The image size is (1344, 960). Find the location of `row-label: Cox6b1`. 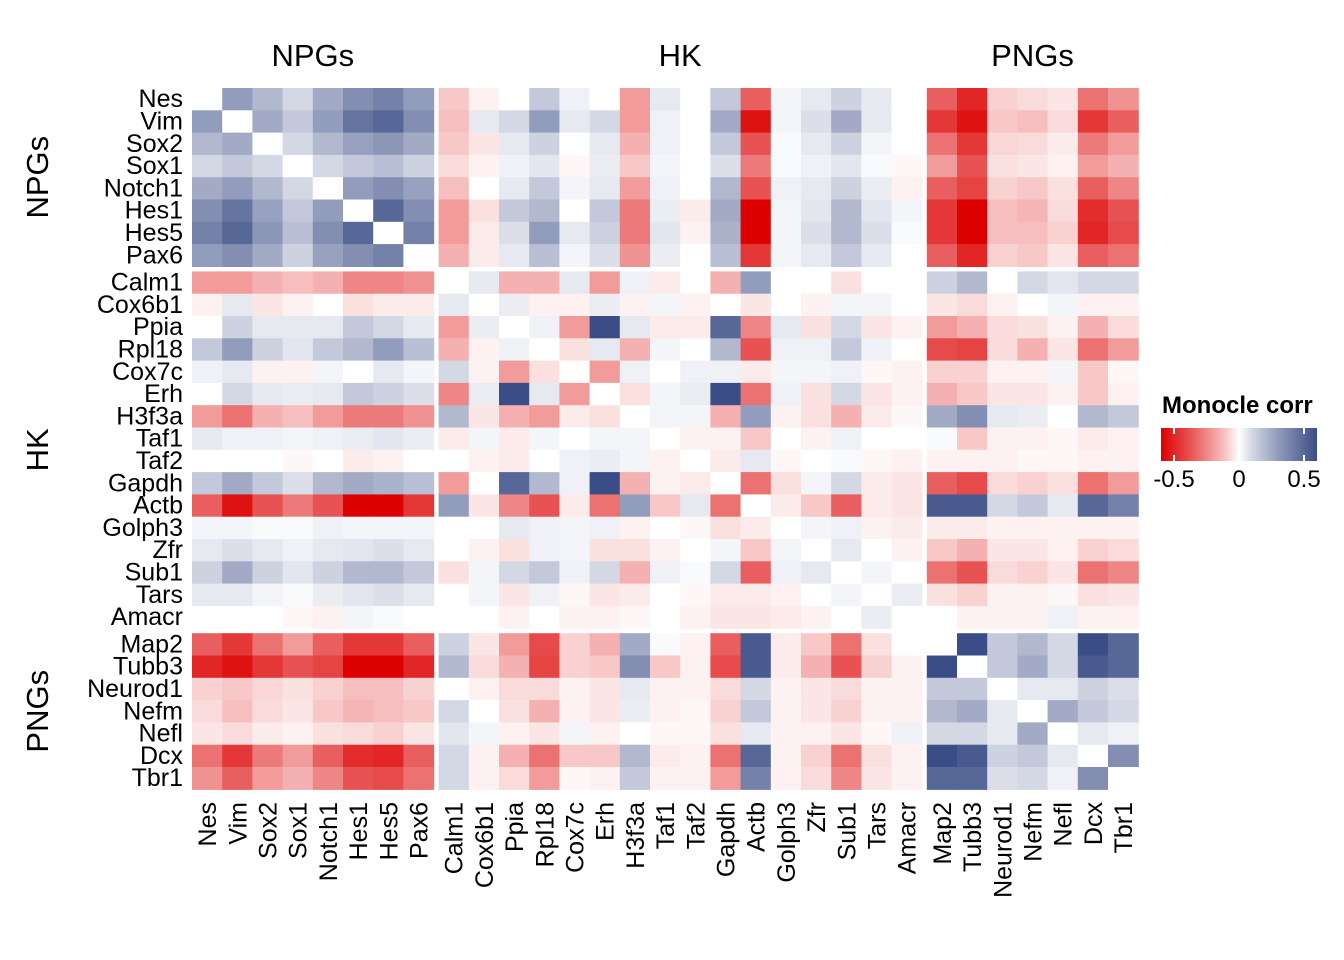

row-label: Cox6b1 is located at coordinates (140, 305).